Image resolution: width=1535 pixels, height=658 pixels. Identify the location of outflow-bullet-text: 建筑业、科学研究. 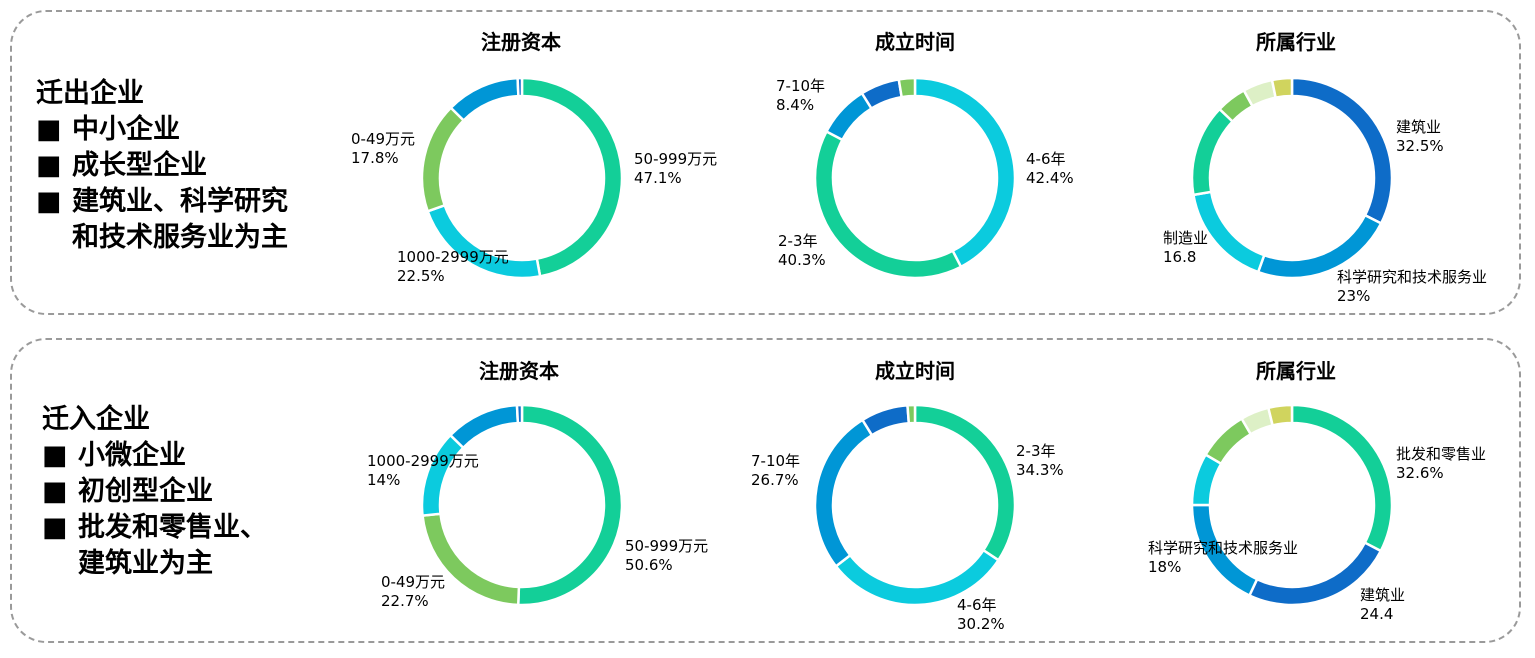
(180, 201).